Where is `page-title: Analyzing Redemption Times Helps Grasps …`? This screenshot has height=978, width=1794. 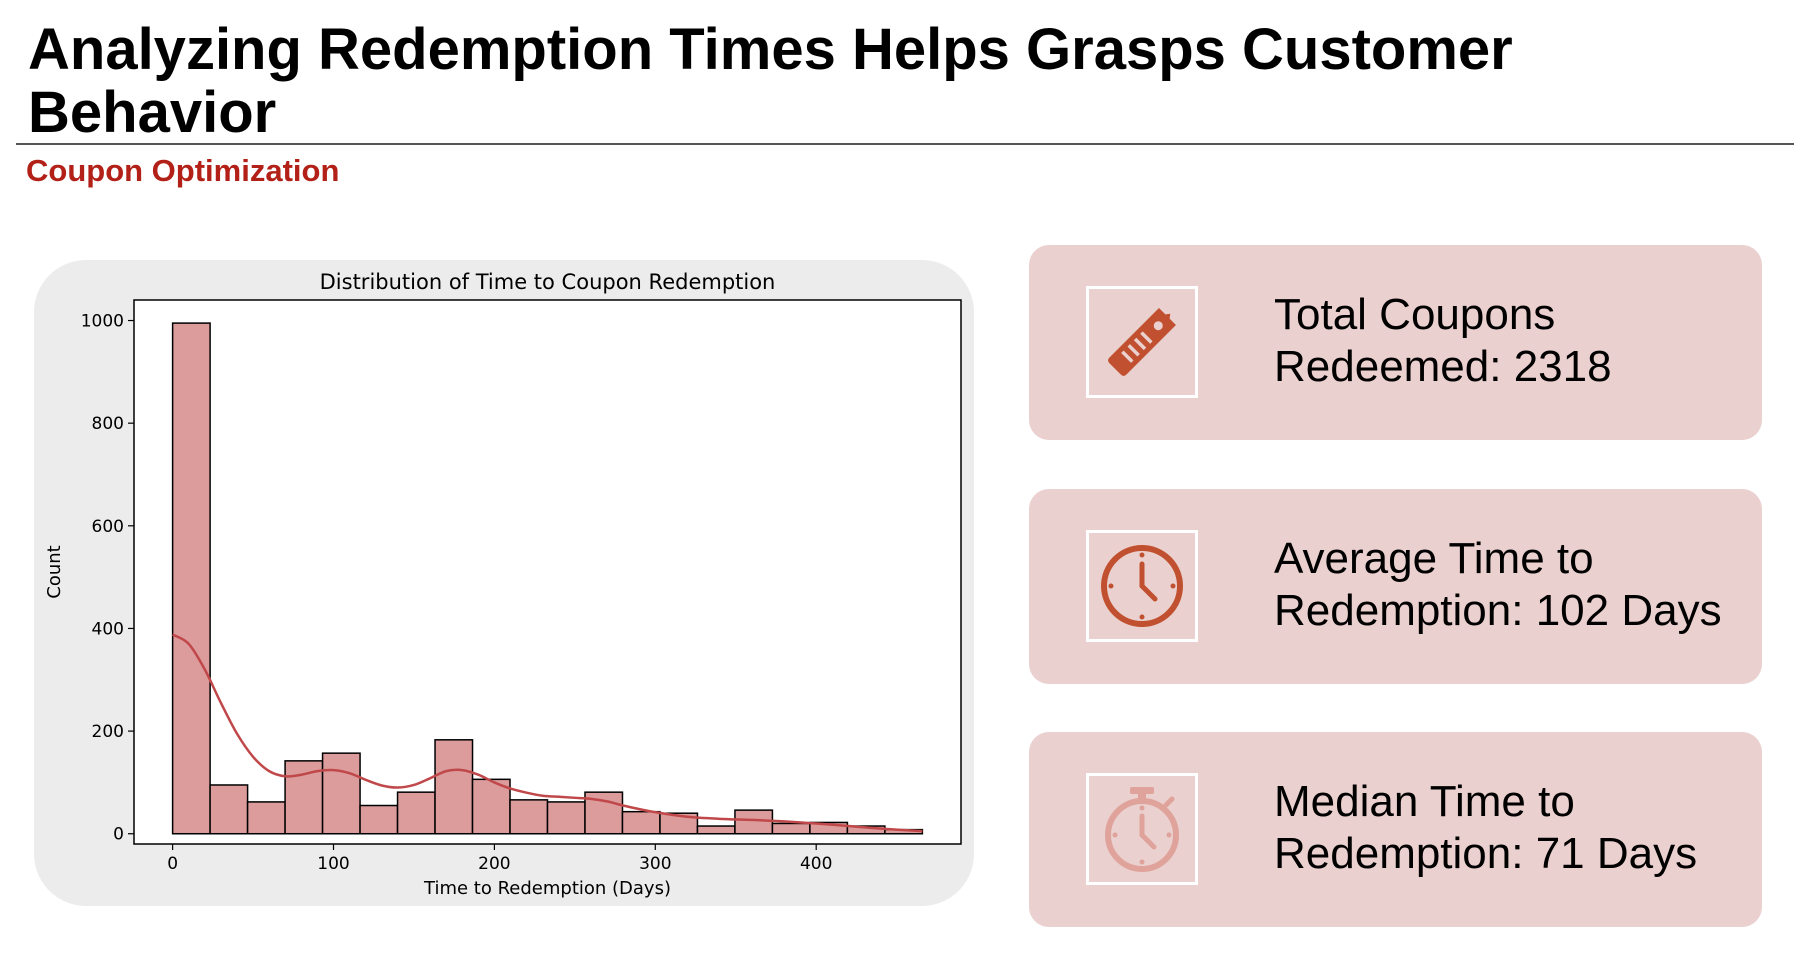
page-title: Analyzing Redemption Times Helps Grasps … is located at coordinates (770, 81).